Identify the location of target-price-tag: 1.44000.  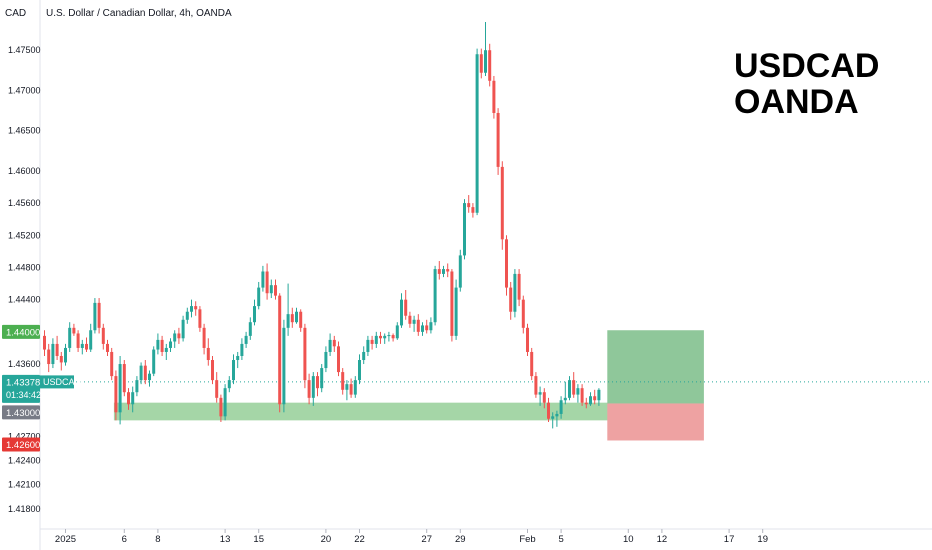
(21, 331).